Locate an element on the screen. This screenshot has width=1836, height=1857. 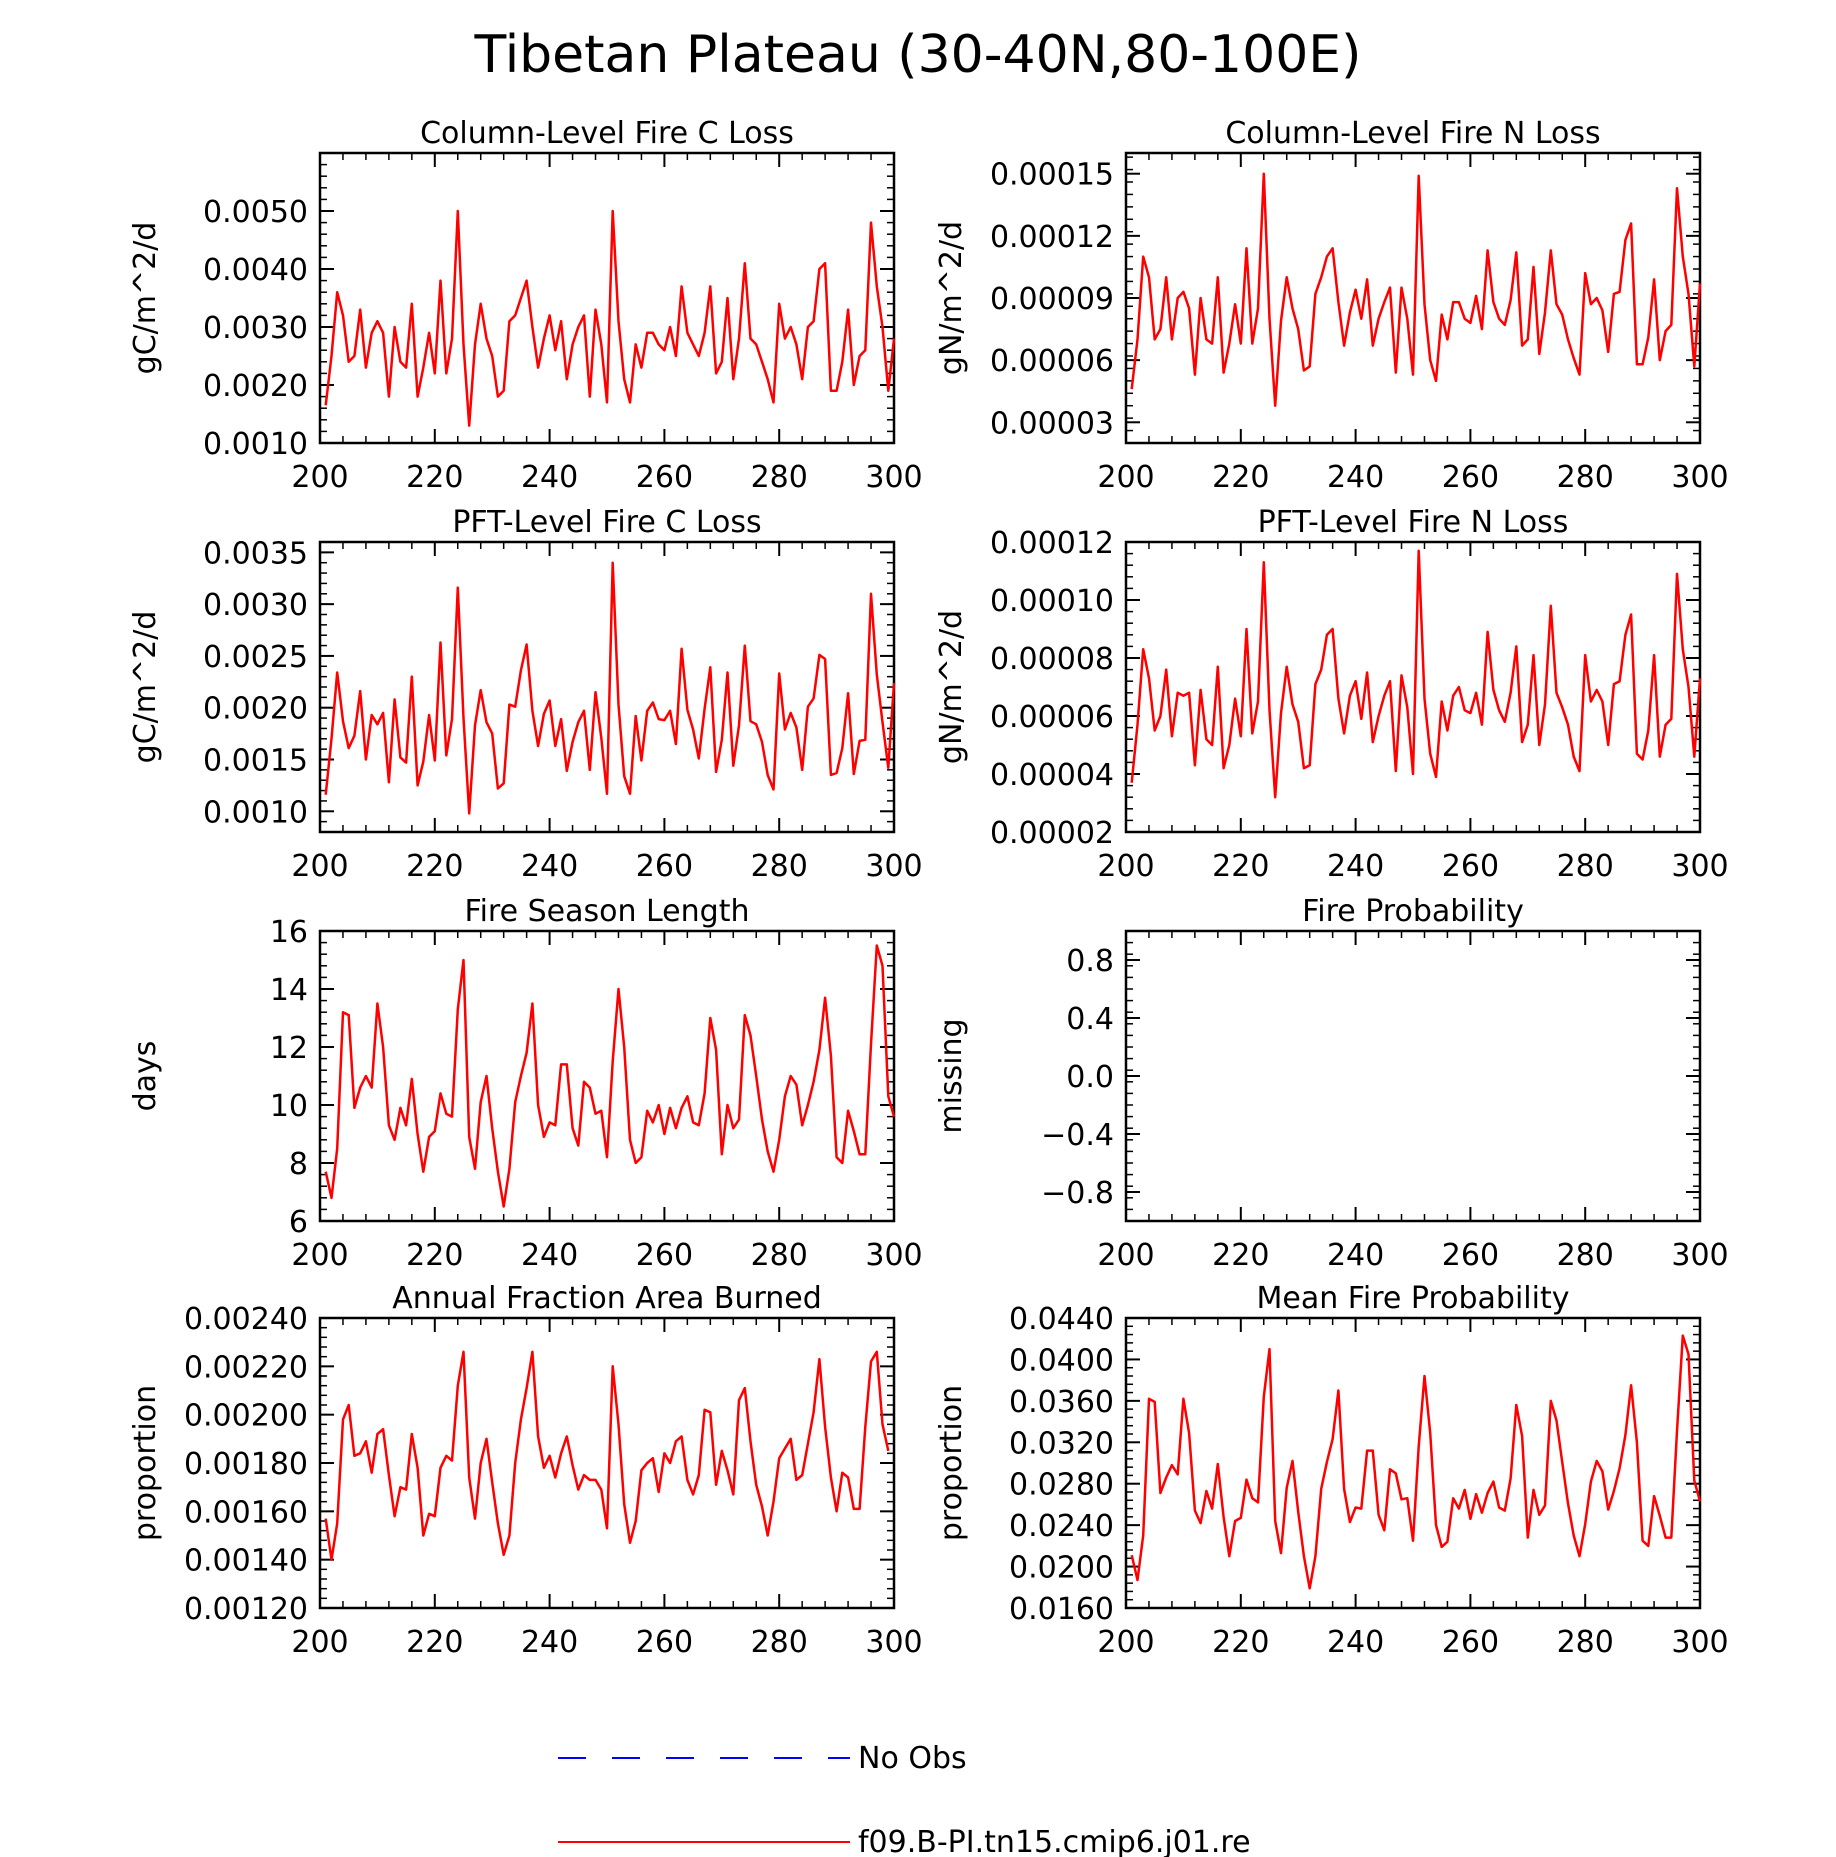
y-tick-label: 8 is located at coordinates (298, 1164).